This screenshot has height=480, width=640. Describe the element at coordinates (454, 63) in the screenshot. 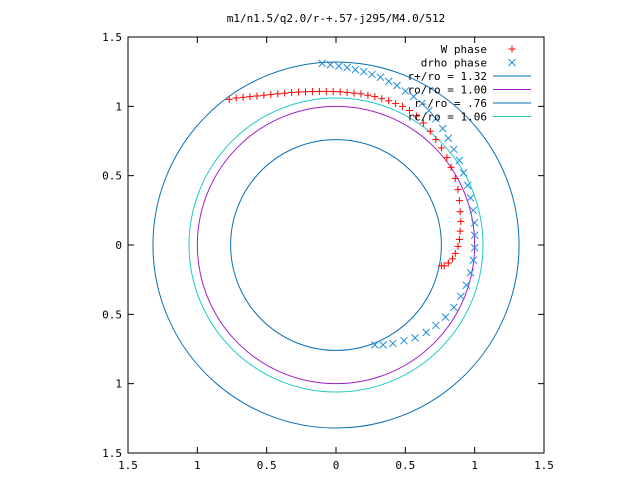

I see `legend-label: drho phase` at that location.